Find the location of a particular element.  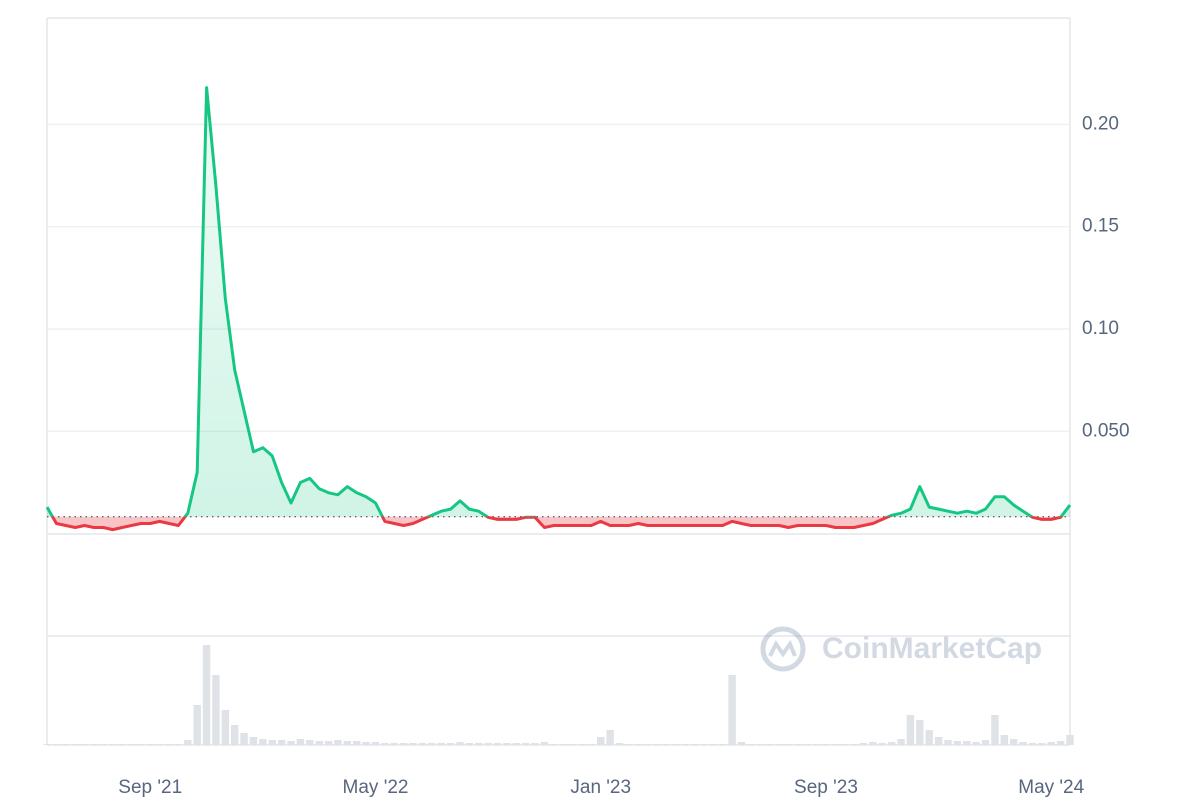

x-tick-label: Sep '23 is located at coordinates (826, 787).